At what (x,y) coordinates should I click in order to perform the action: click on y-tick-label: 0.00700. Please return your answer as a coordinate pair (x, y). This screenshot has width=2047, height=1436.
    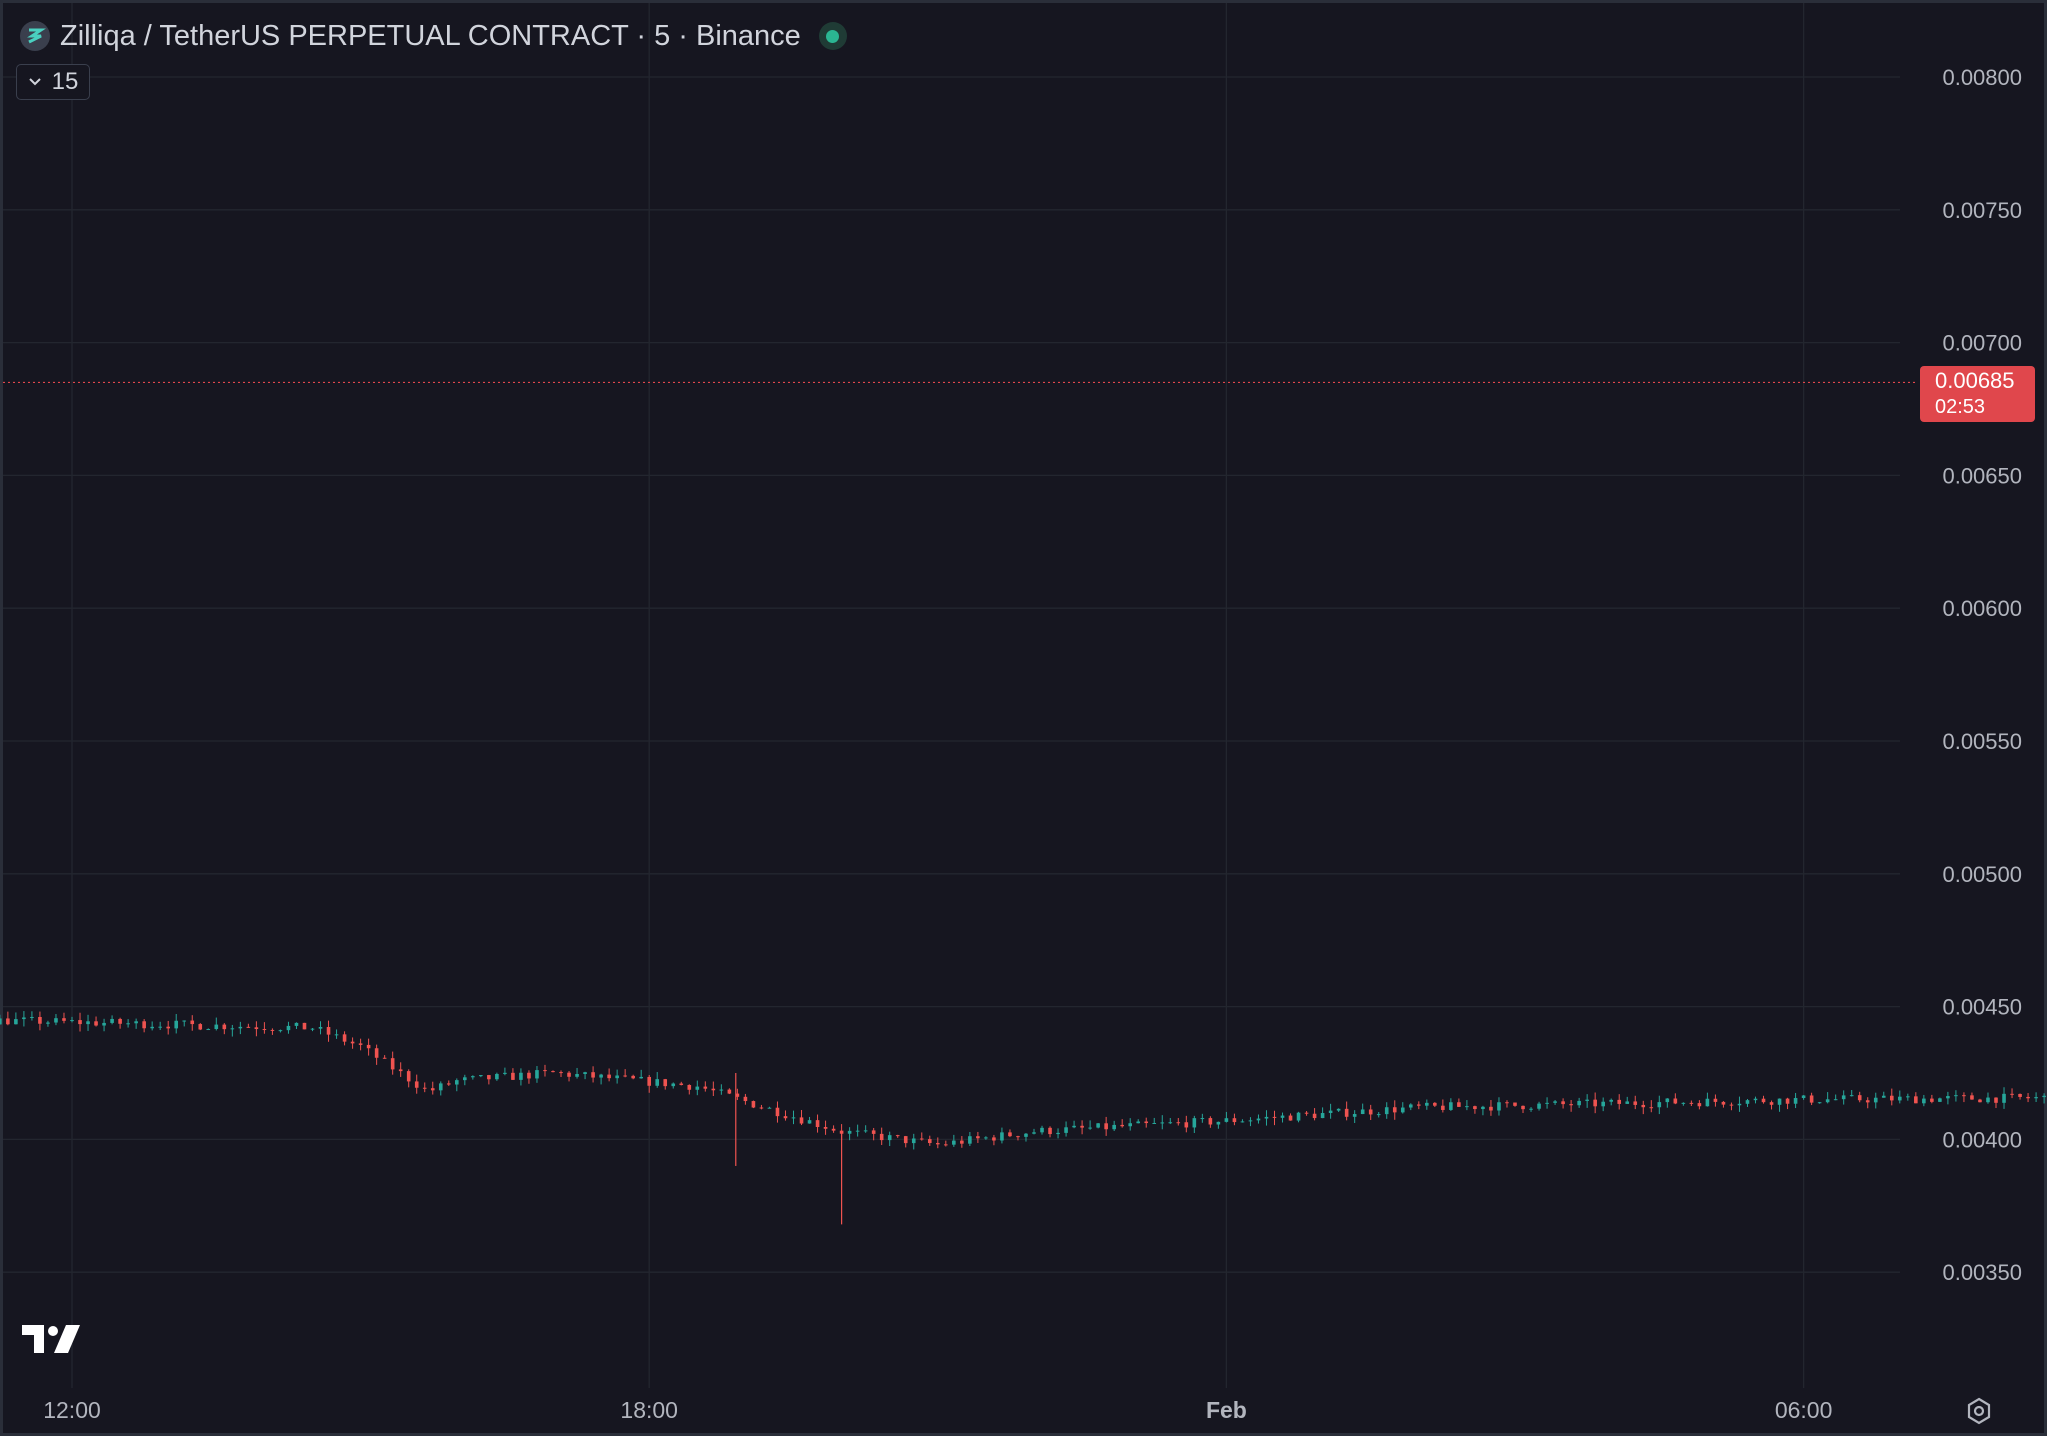
    Looking at the image, I should click on (1982, 343).